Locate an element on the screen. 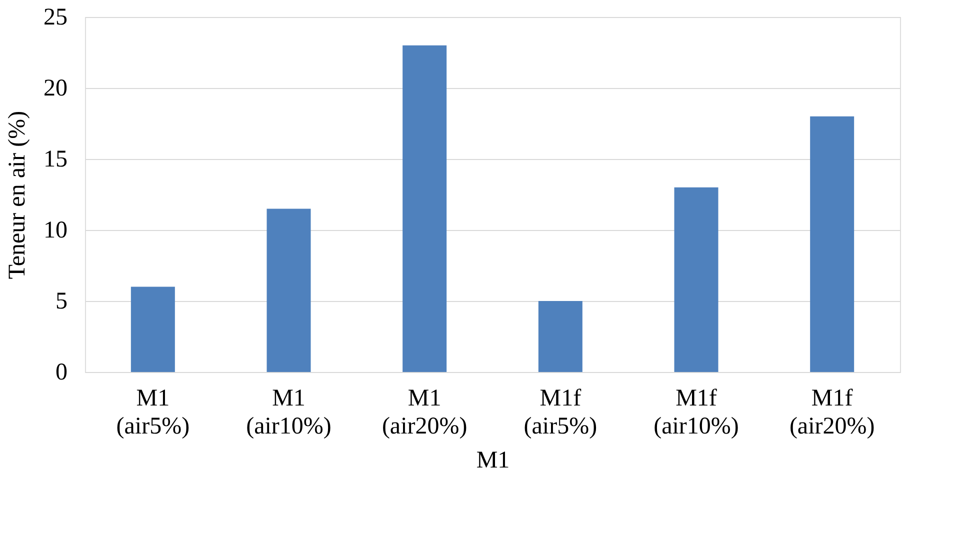  x-tick-label: M1 (air5%) is located at coordinates (153, 413).